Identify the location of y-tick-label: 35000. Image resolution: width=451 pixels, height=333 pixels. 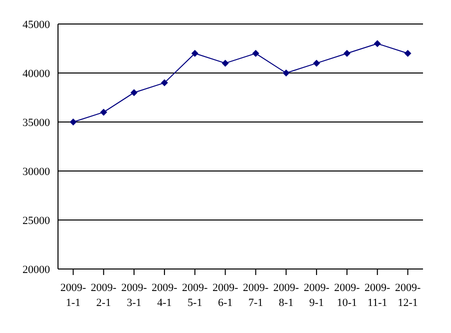
(36, 122).